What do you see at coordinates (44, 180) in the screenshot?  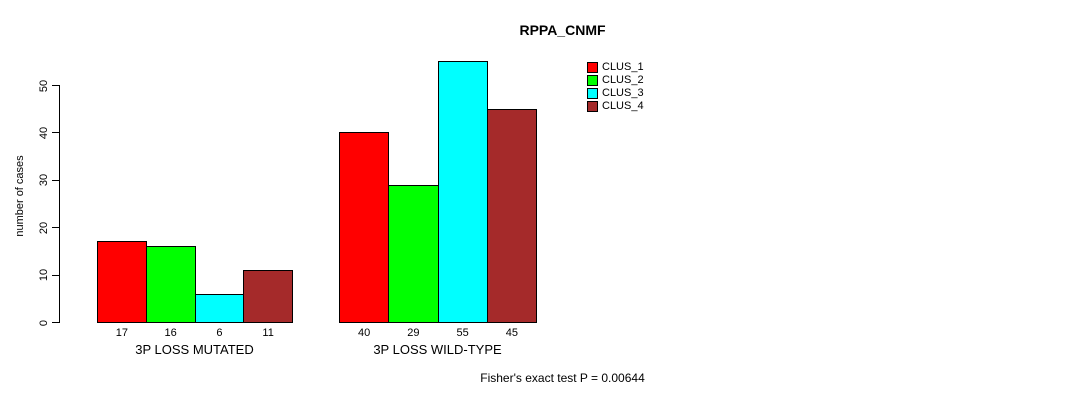 I see `y-axis-tick-label: 30` at bounding box center [44, 180].